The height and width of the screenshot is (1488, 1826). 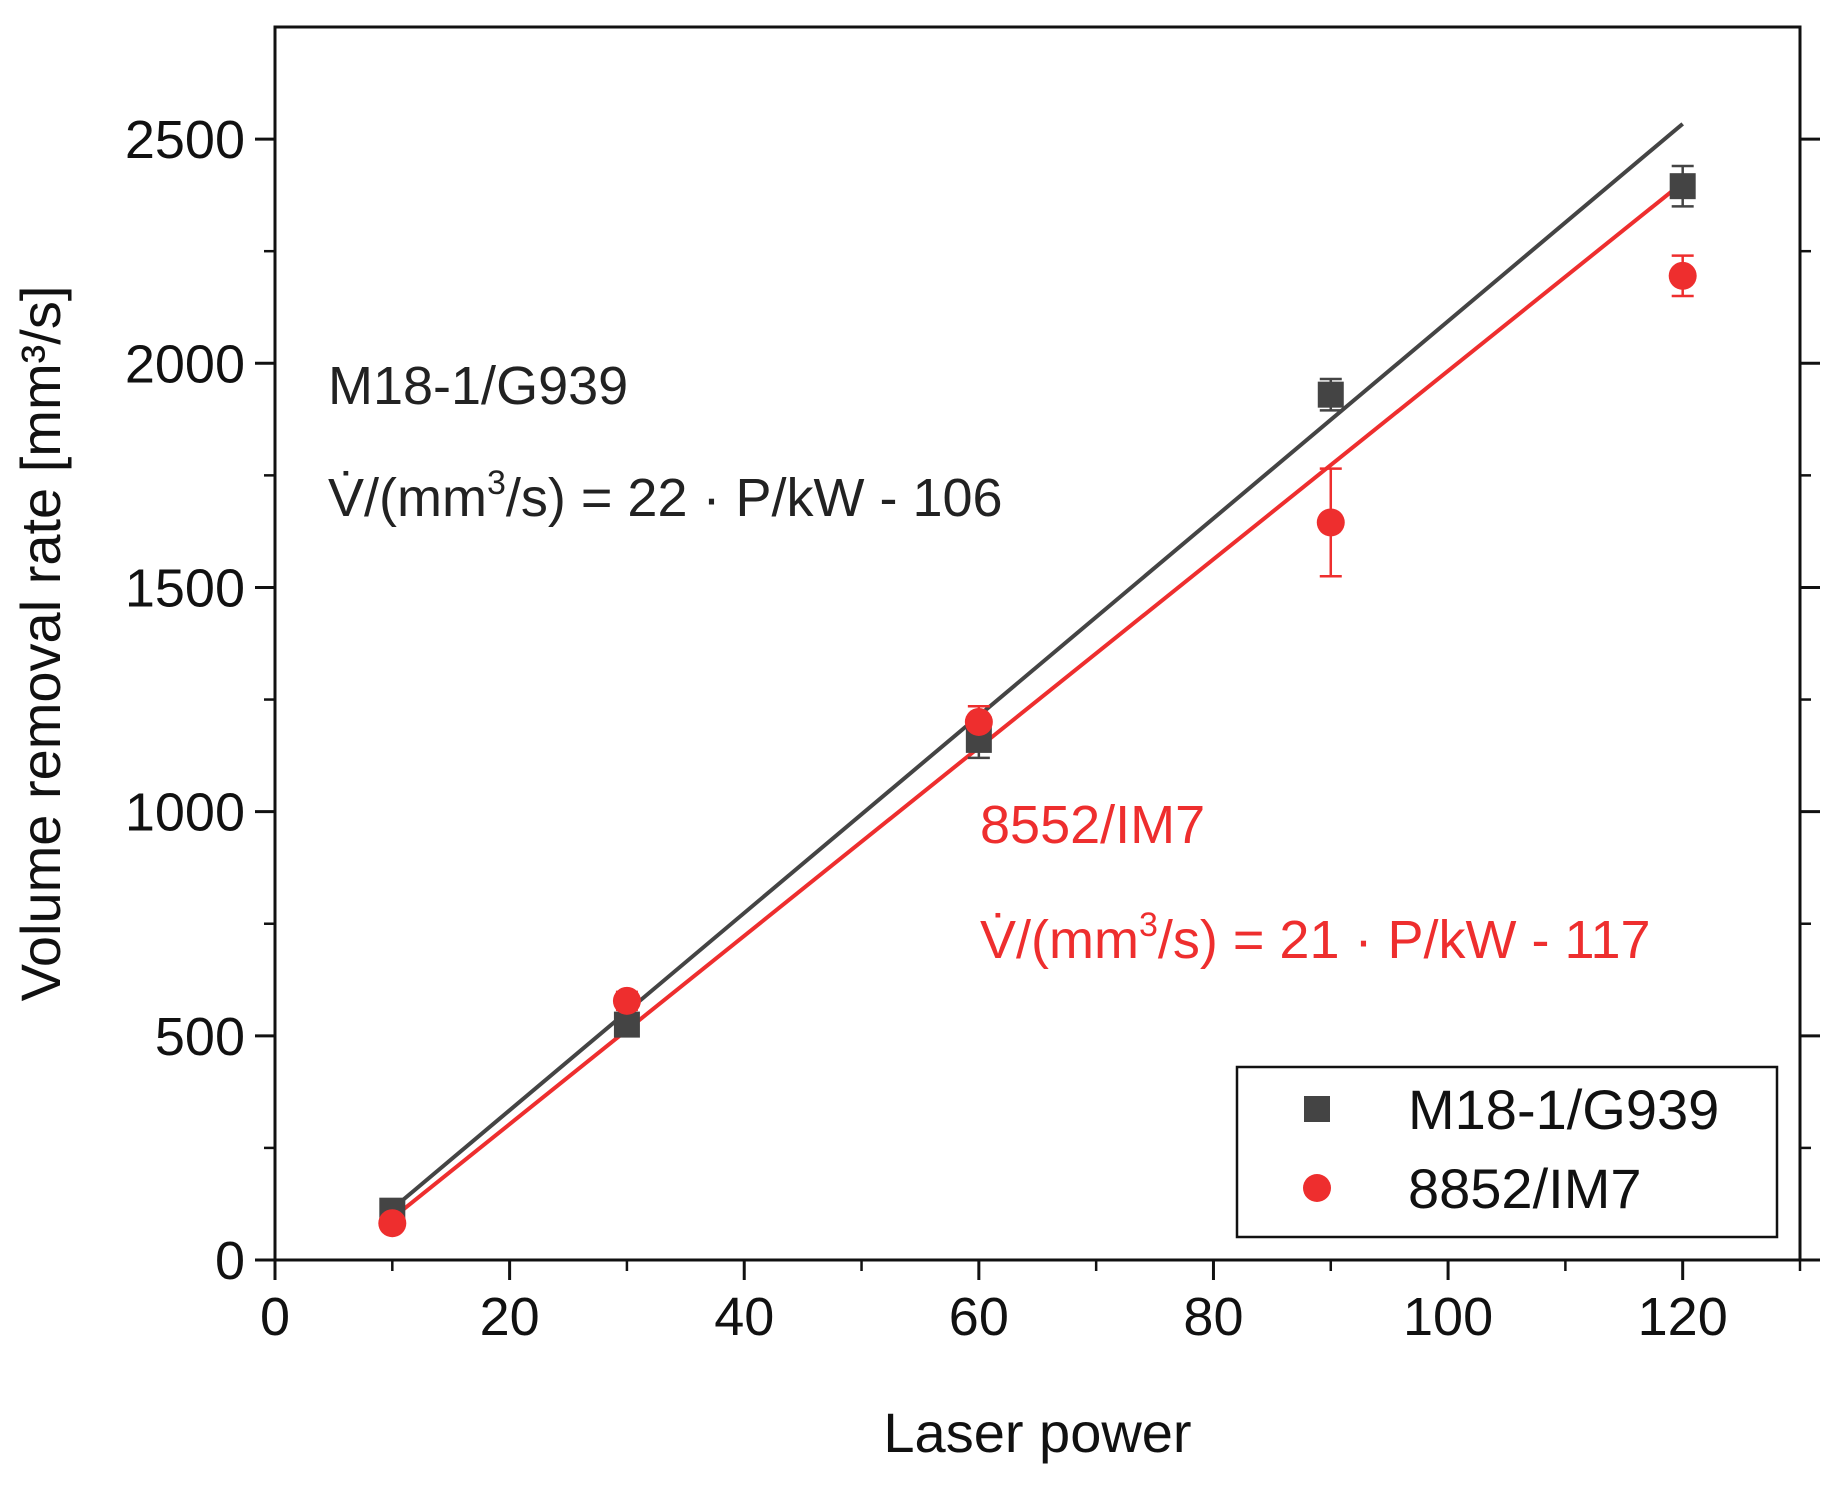 What do you see at coordinates (275, 1317) in the screenshot?
I see `x-tick-label: 0` at bounding box center [275, 1317].